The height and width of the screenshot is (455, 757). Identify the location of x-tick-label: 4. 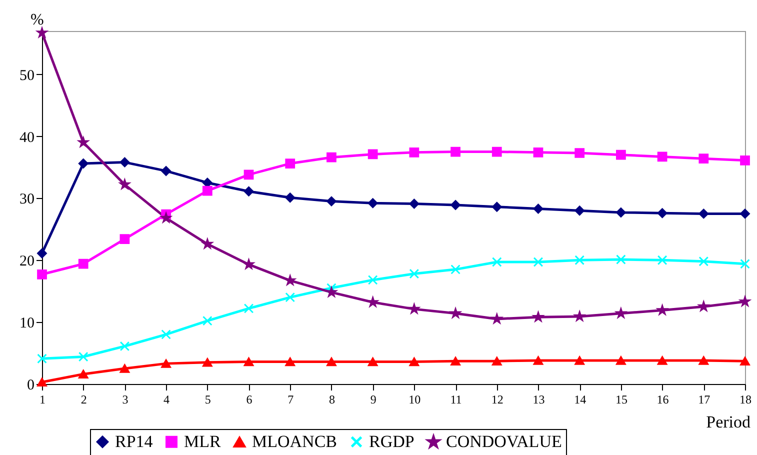
(167, 399).